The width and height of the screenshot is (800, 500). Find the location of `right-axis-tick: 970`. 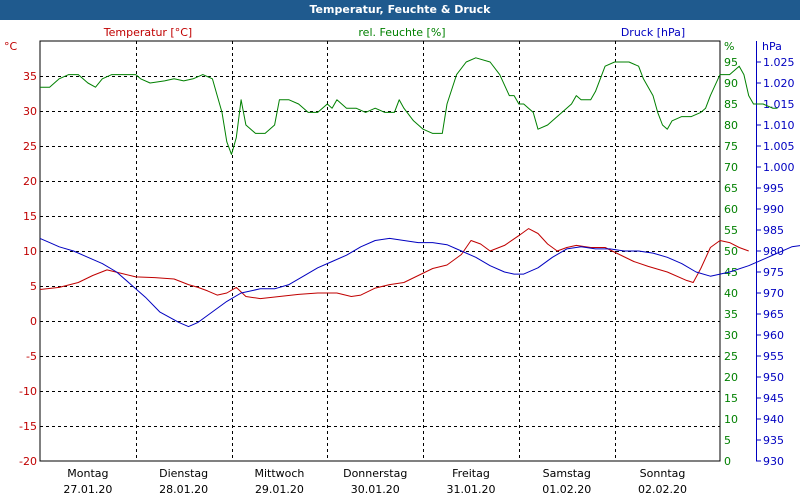

right-axis-tick: 970 is located at coordinates (773, 293).